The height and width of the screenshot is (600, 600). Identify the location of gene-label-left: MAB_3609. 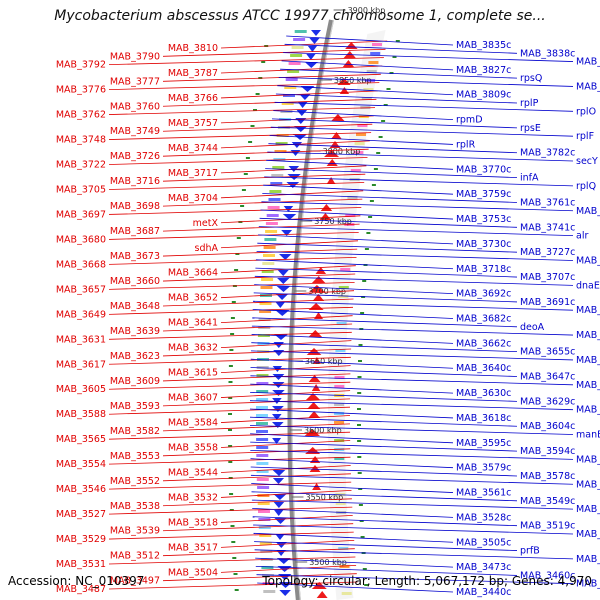
(135, 381).